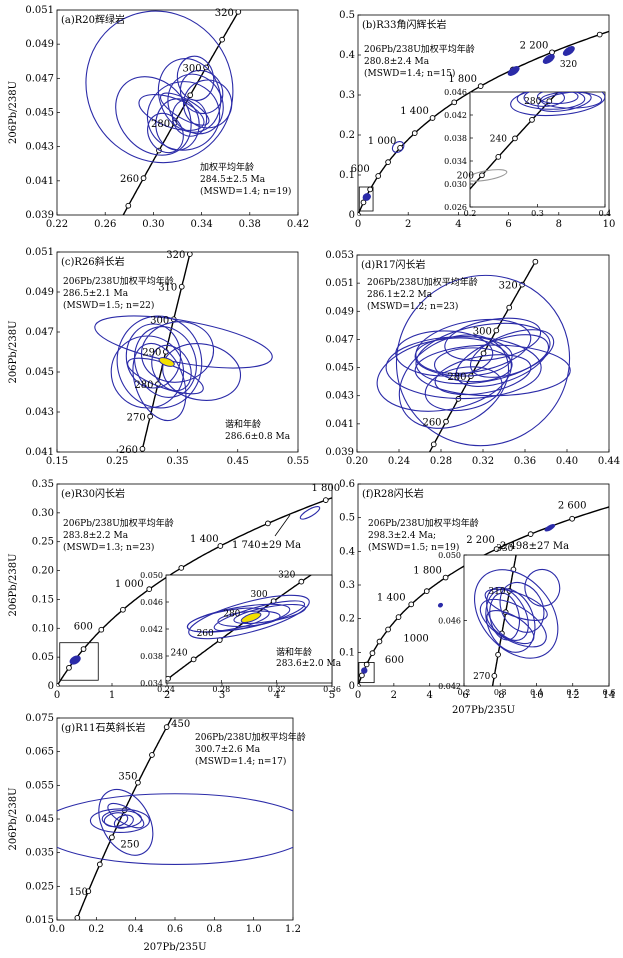 This screenshot has width=623, height=958. What do you see at coordinates (39, 44) in the screenshot?
I see `panel-a-ytick-label: 0.049` at bounding box center [39, 44].